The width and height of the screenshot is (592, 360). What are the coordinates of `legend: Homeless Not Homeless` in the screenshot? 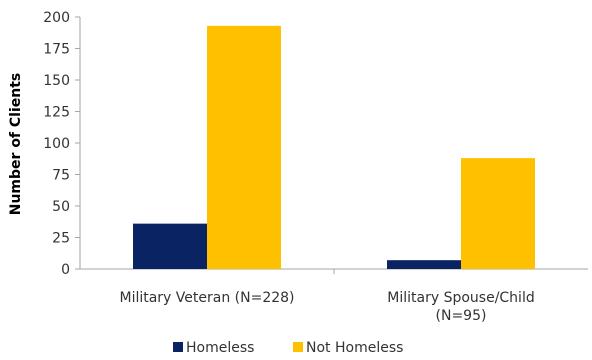 It's located at (288, 348).